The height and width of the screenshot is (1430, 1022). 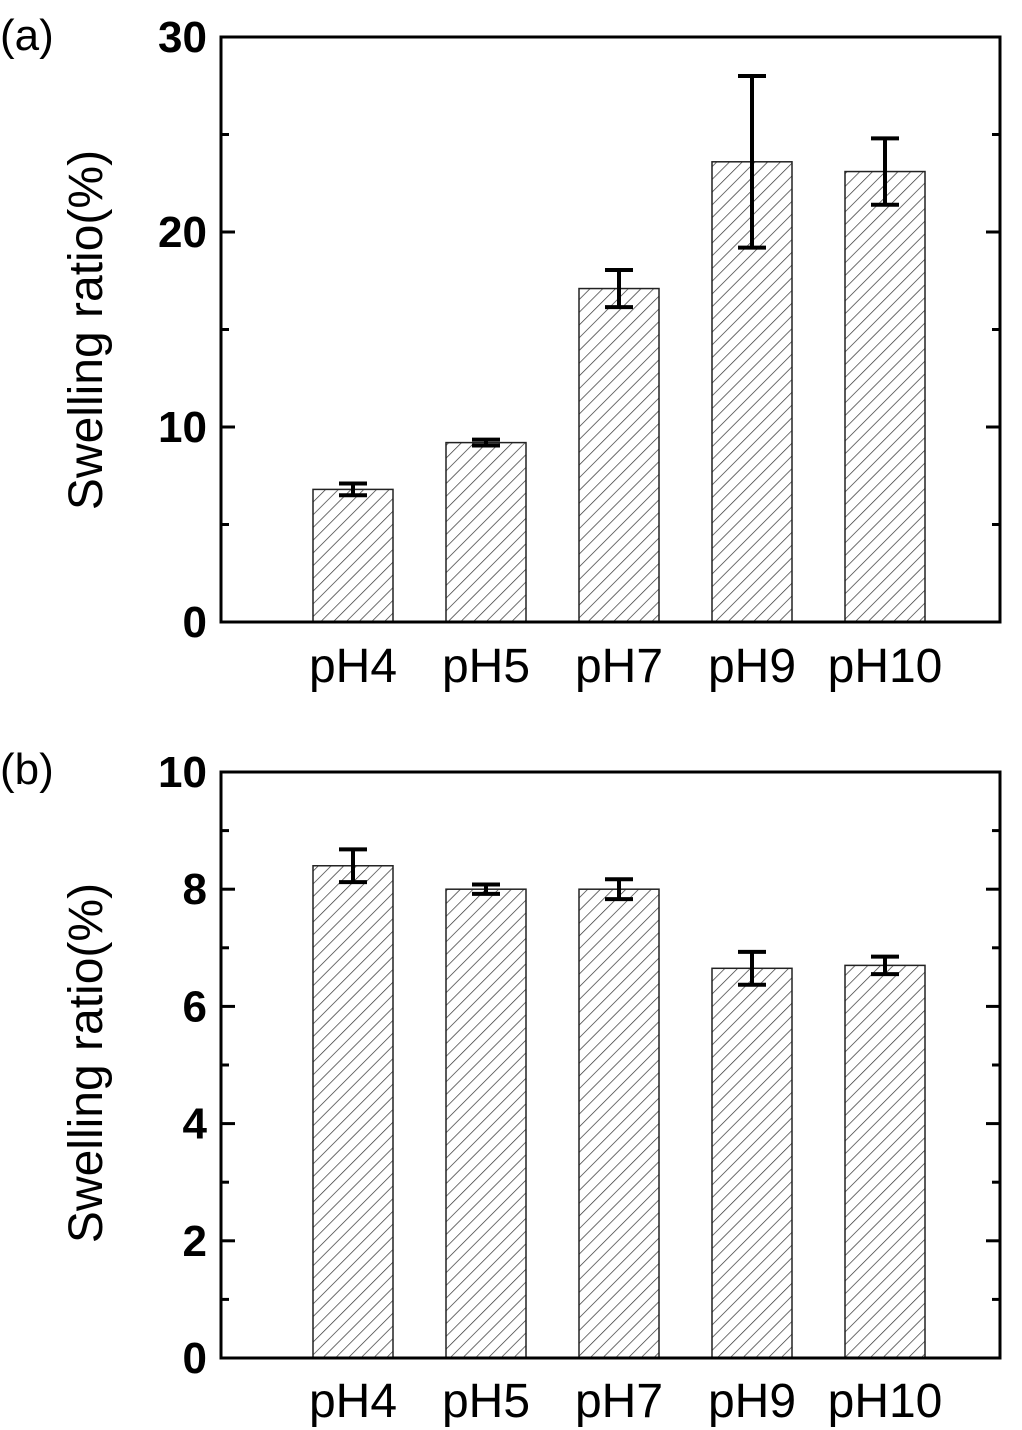 What do you see at coordinates (182, 772) in the screenshot?
I see `y-tick-label-10-b: 10` at bounding box center [182, 772].